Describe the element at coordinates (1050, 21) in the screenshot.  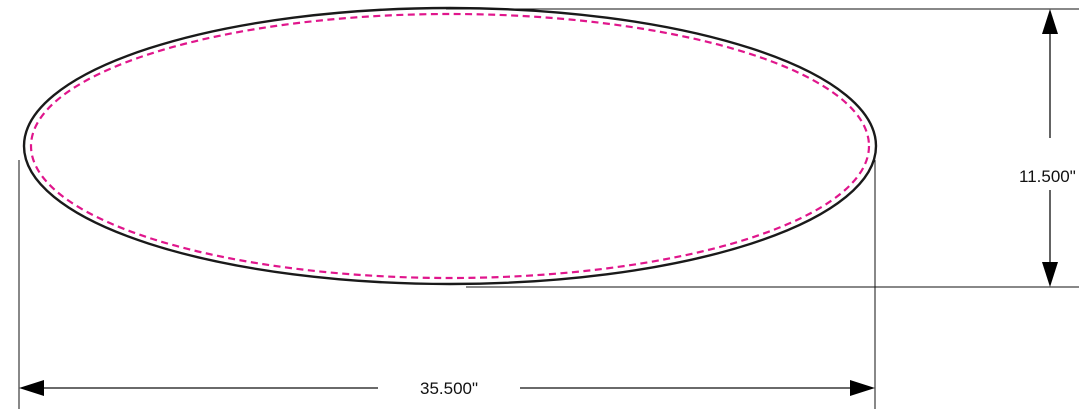
I see `height-arrow-up-icon` at that location.